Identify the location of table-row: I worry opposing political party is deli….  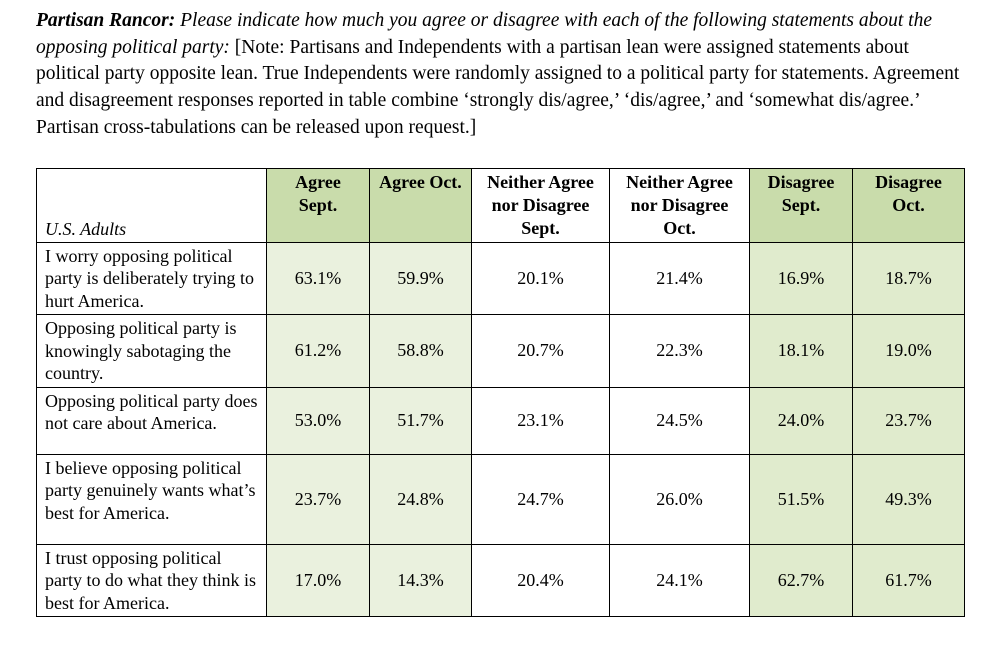
(500, 278).